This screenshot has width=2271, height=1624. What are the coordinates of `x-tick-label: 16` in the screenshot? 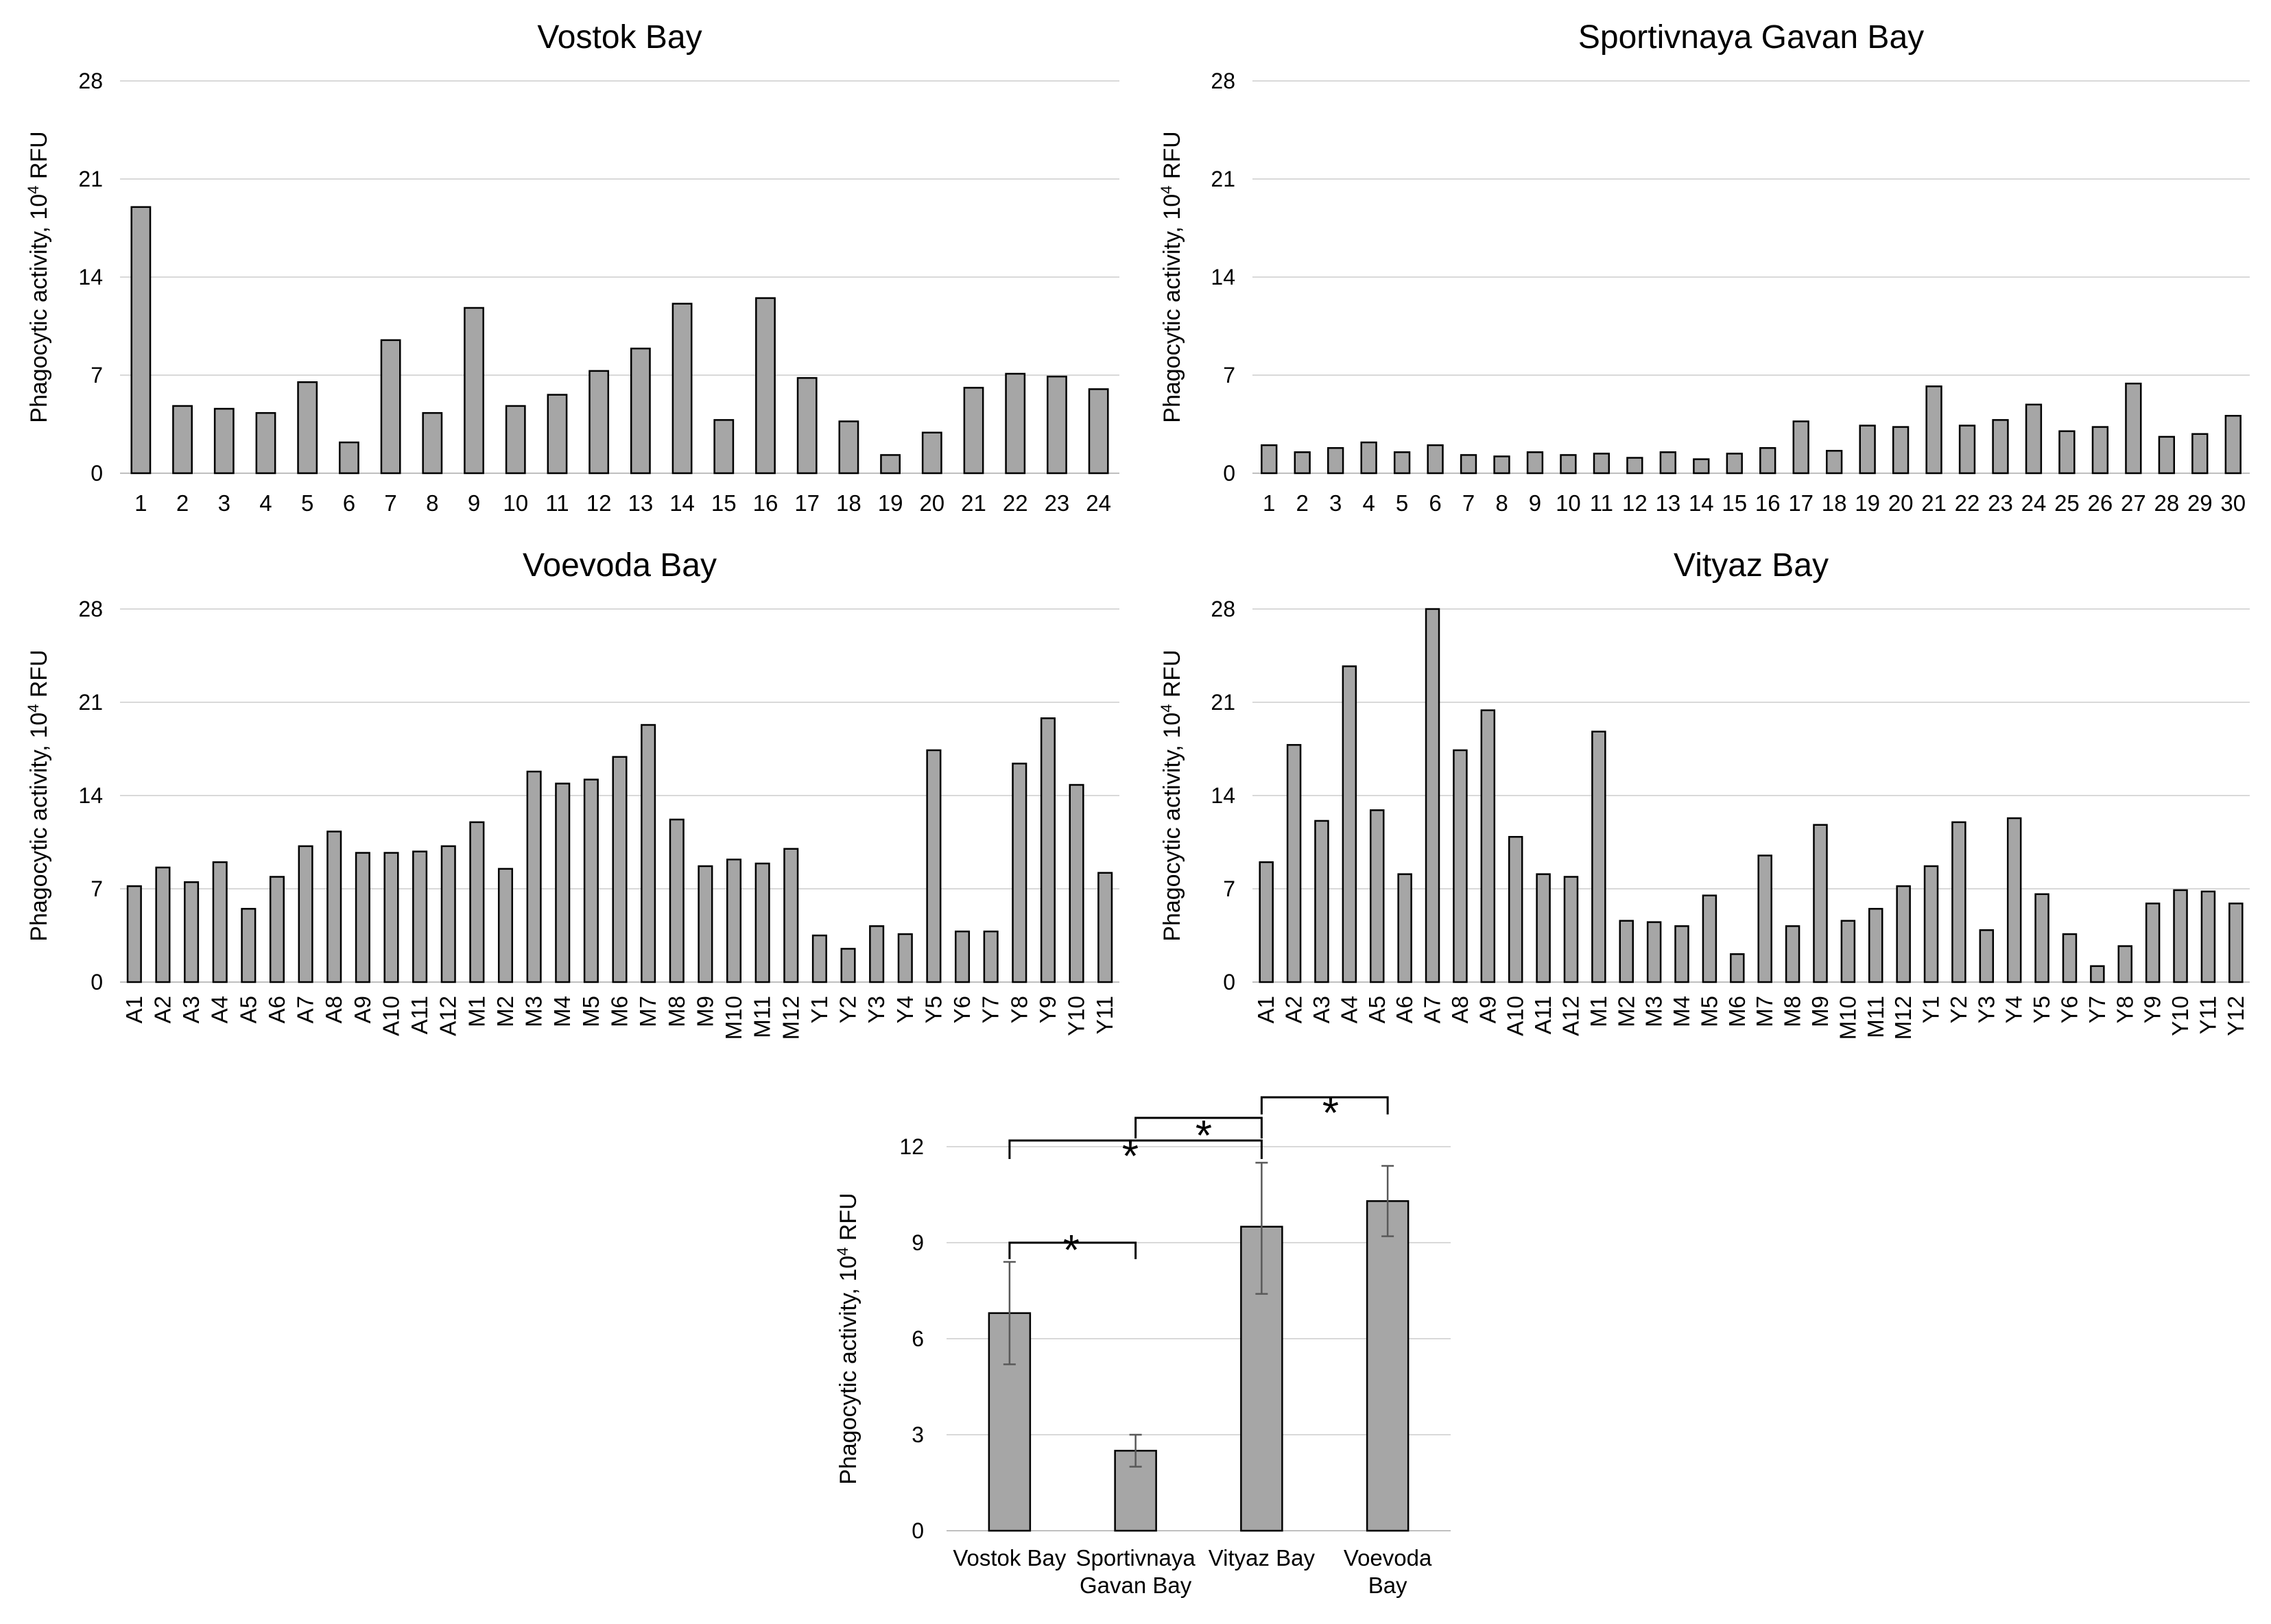 It's located at (1768, 503).